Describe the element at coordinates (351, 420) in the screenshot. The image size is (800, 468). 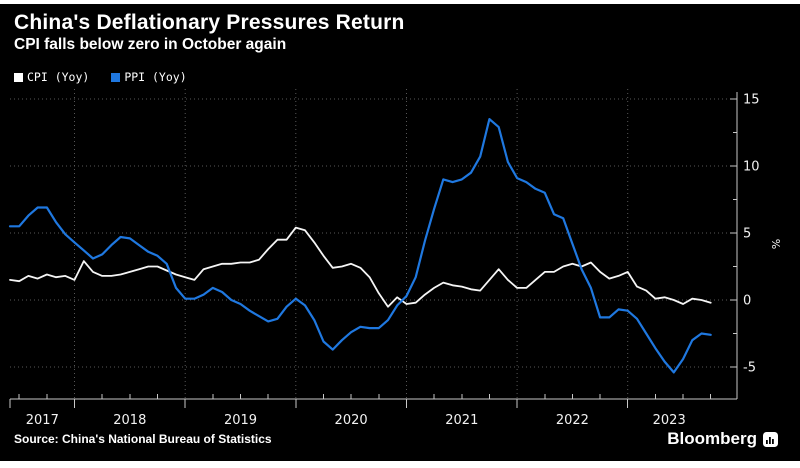
I see `x-tick-label: 2020` at that location.